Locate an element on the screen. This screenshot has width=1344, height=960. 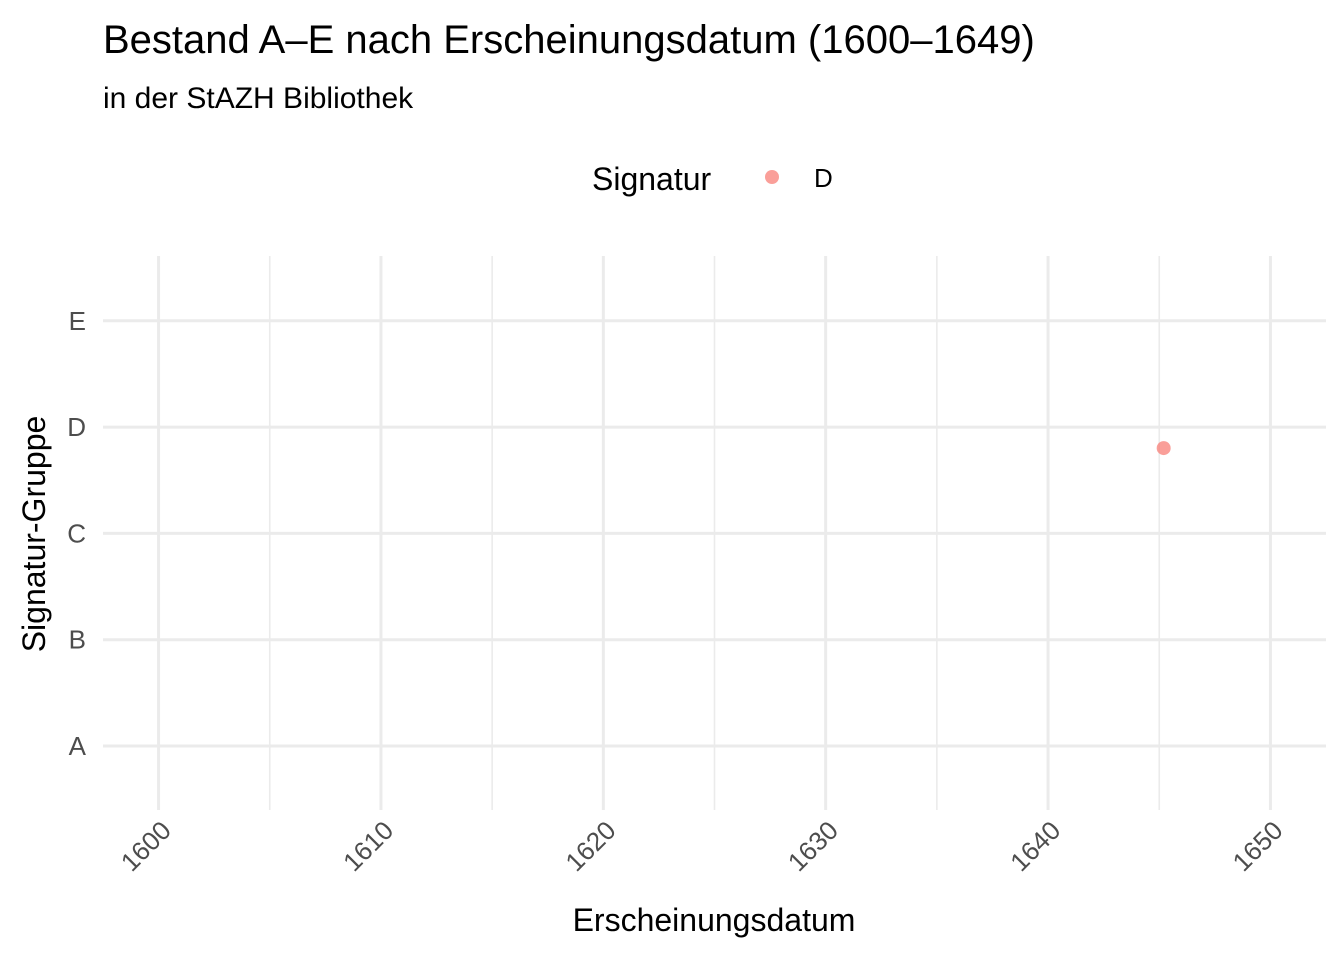
x-axis-ticks: 1600 1610 1620 1630 1640 1650 is located at coordinates (702, 846).